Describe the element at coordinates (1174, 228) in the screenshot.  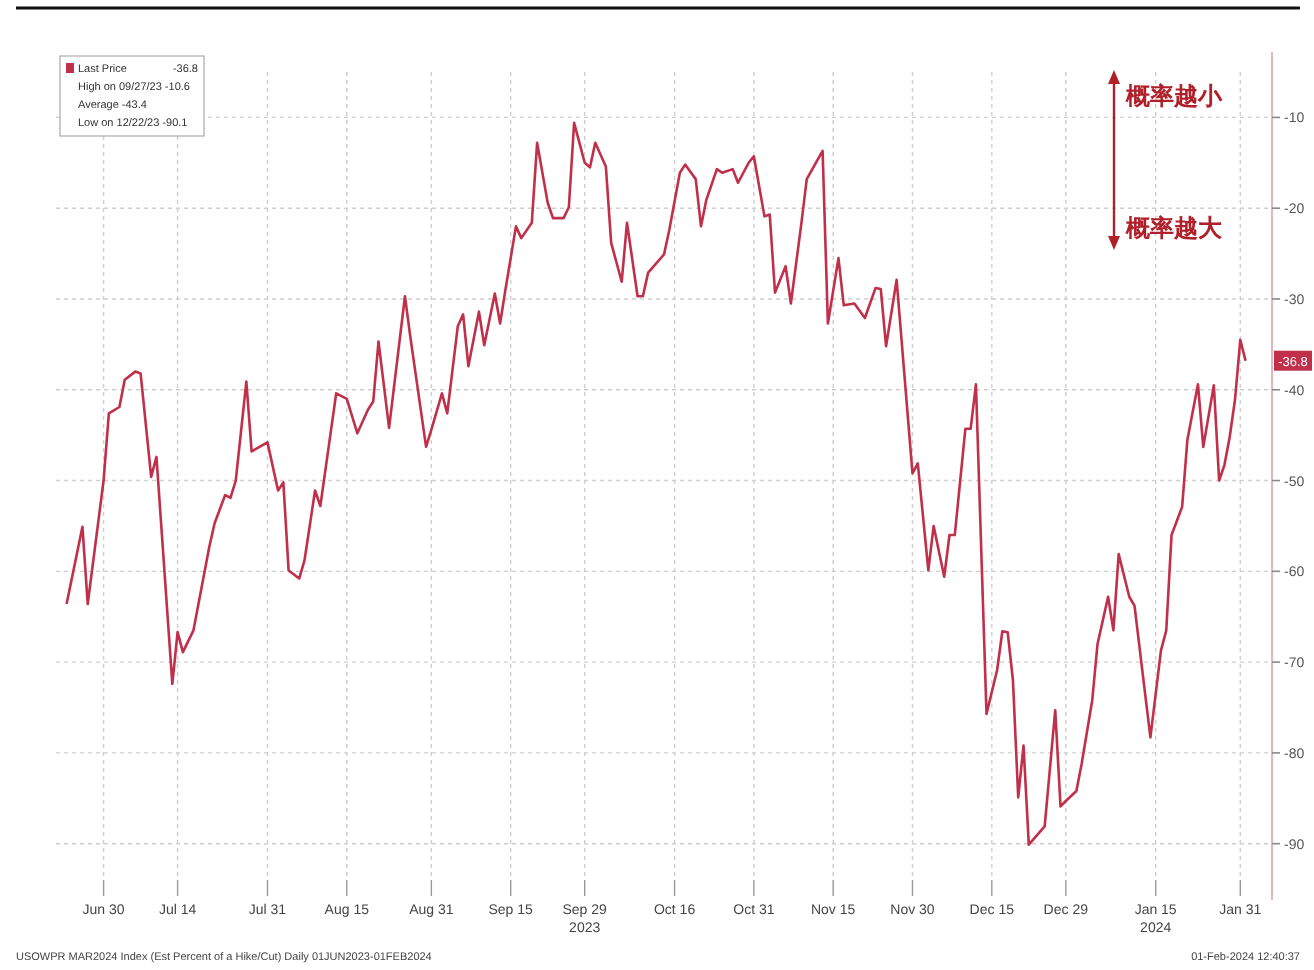
I see `annotation: 概率越大` at that location.